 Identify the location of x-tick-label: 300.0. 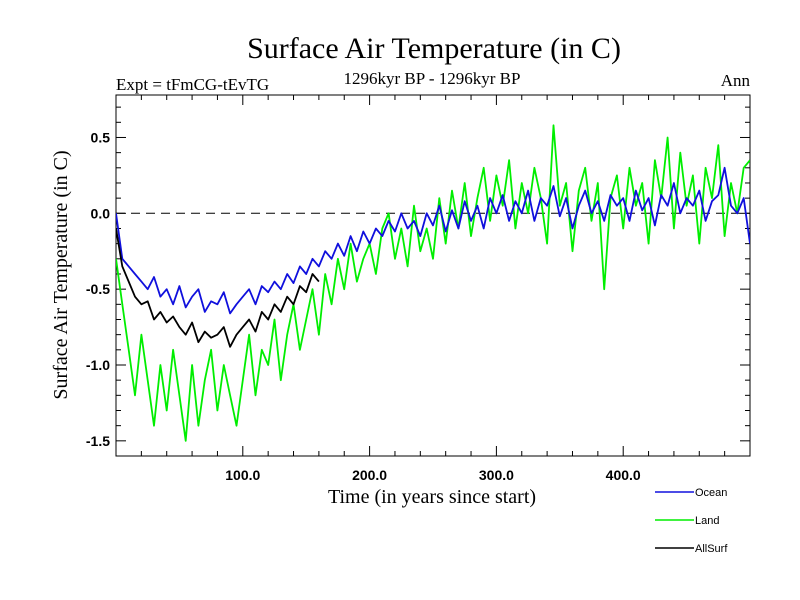
(496, 475).